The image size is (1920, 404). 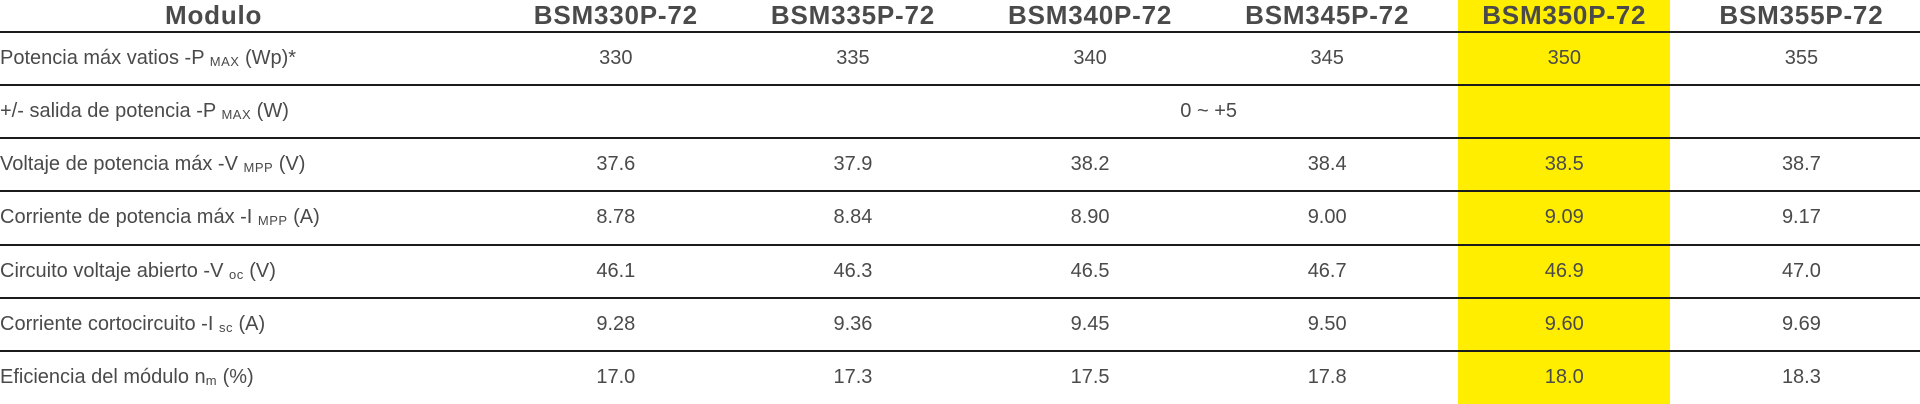 What do you see at coordinates (235, 377) in the screenshot?
I see `row-label-suffix: (%)` at bounding box center [235, 377].